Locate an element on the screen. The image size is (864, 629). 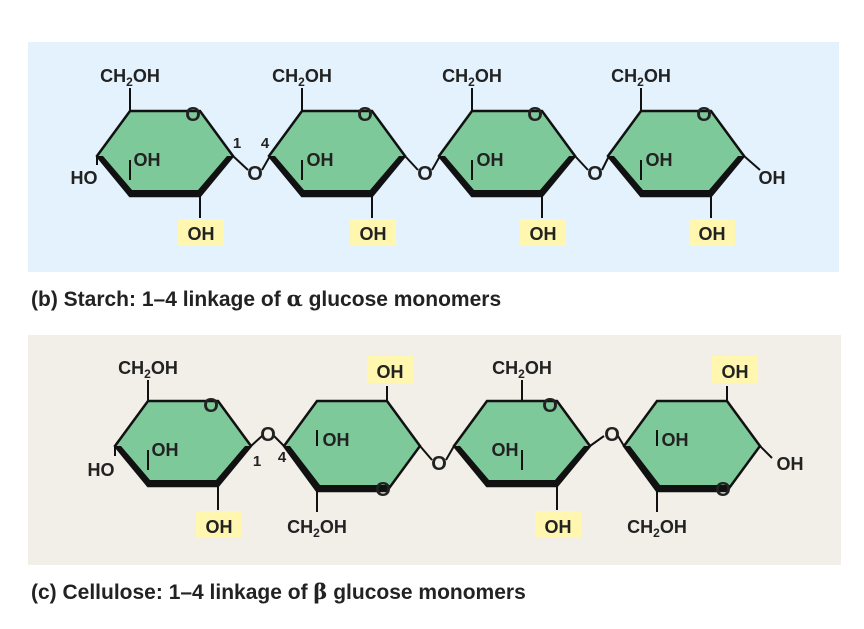
cellulose-carbon-1-label: 1 is located at coordinates (257, 461).